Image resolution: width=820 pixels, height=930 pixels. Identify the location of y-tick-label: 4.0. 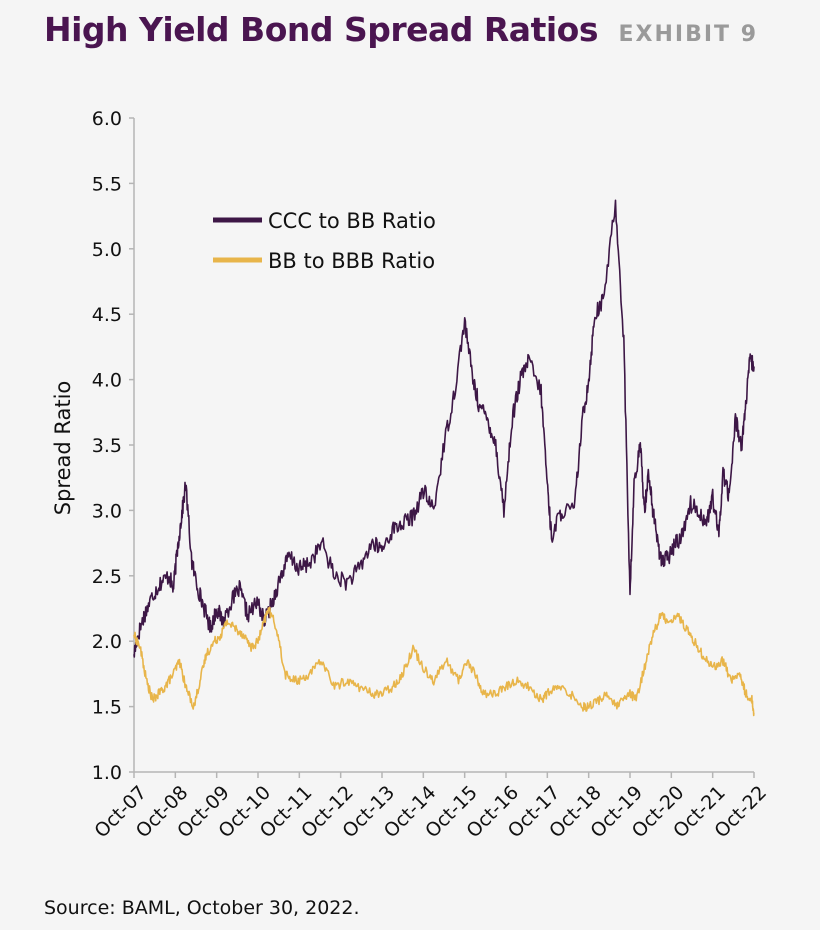
(107, 381).